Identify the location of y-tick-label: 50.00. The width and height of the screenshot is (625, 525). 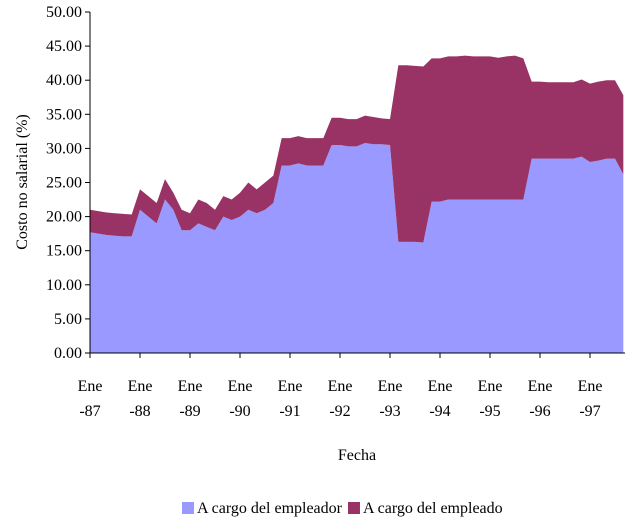
(64, 12).